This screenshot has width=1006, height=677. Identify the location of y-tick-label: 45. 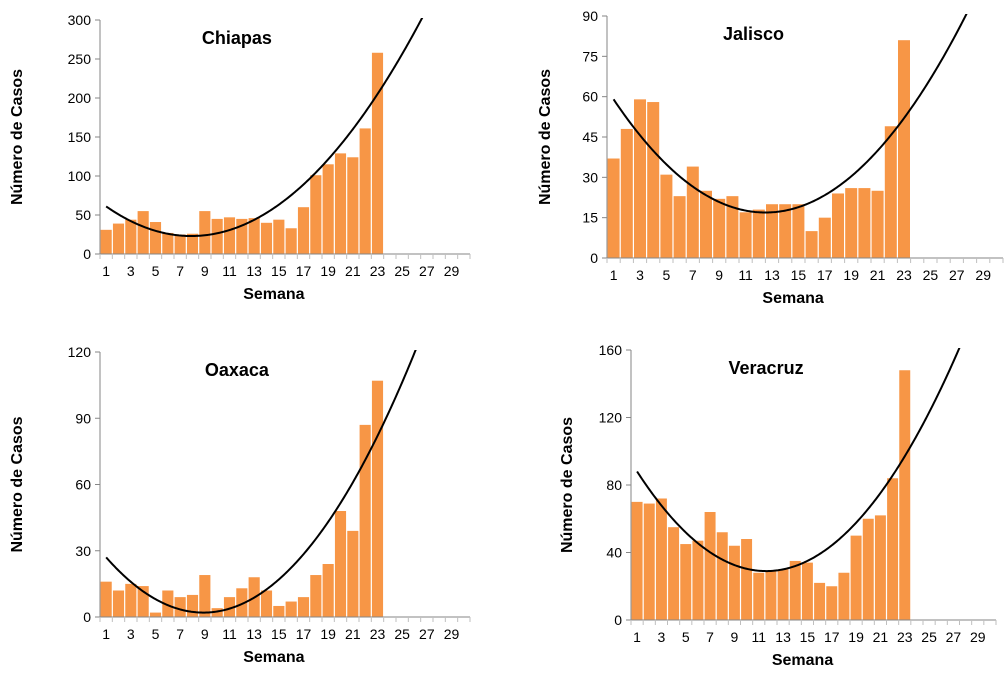
(590, 137).